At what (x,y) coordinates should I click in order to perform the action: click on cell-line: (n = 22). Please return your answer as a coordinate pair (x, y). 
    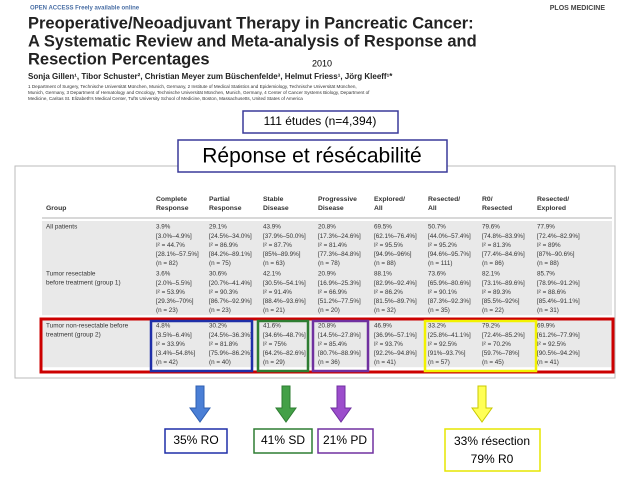
    Looking at the image, I should click on (493, 310).